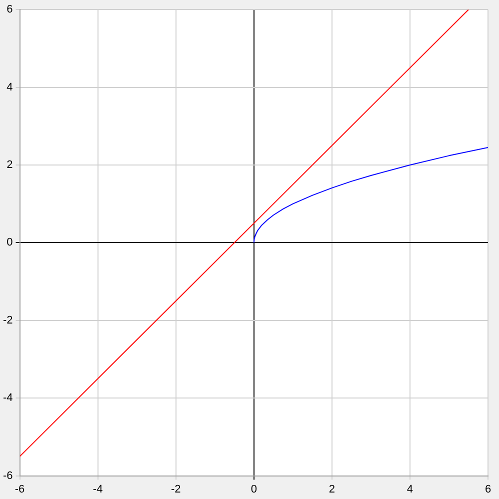  Describe the element at coordinates (8, 320) in the screenshot. I see `y-tick-label: -2` at that location.